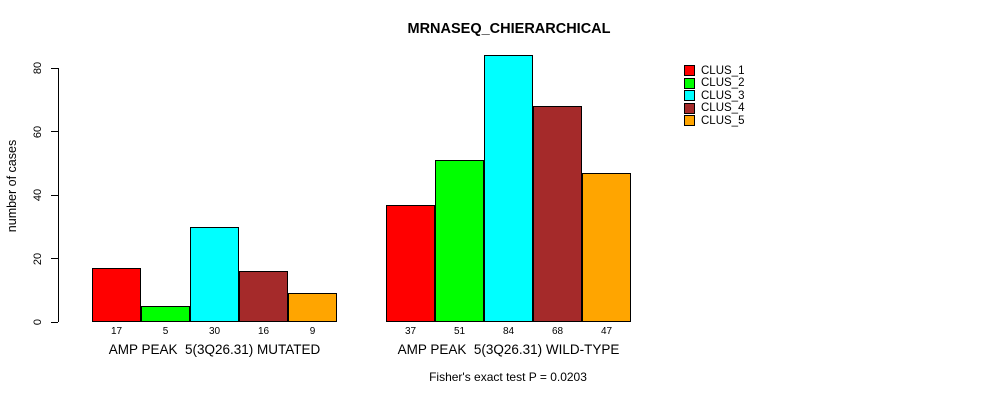  What do you see at coordinates (263, 331) in the screenshot?
I see `bar-value-label: 16` at bounding box center [263, 331].